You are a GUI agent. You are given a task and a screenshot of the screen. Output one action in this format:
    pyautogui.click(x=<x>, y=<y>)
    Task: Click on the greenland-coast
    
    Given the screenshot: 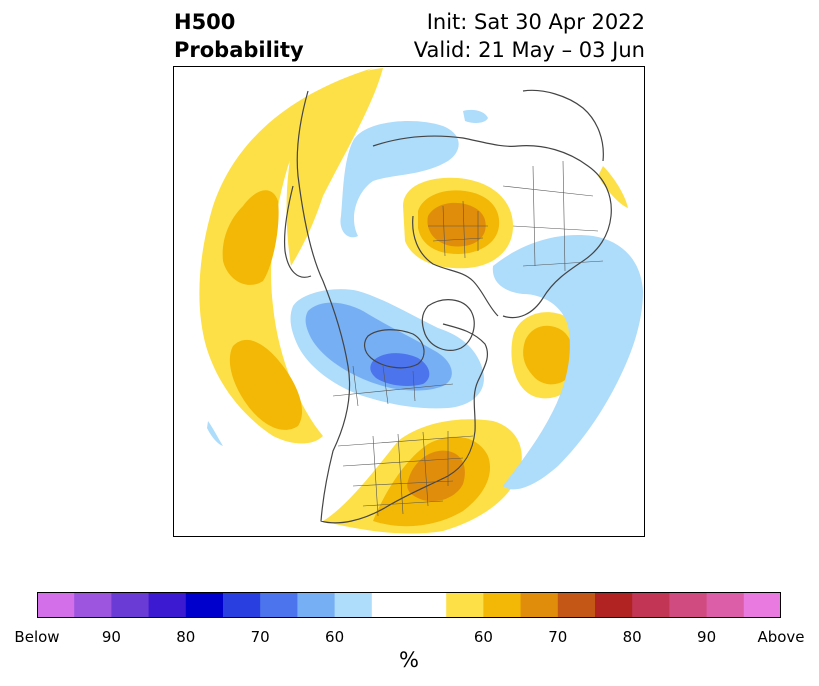 What is the action you would take?
    pyautogui.click(x=448, y=325)
    